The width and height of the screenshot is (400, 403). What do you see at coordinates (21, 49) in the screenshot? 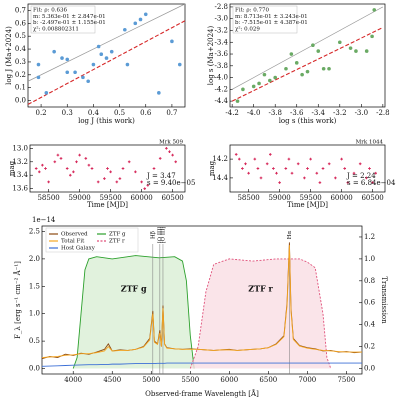
I see `y-tick-label: 0.4` at bounding box center [21, 49].